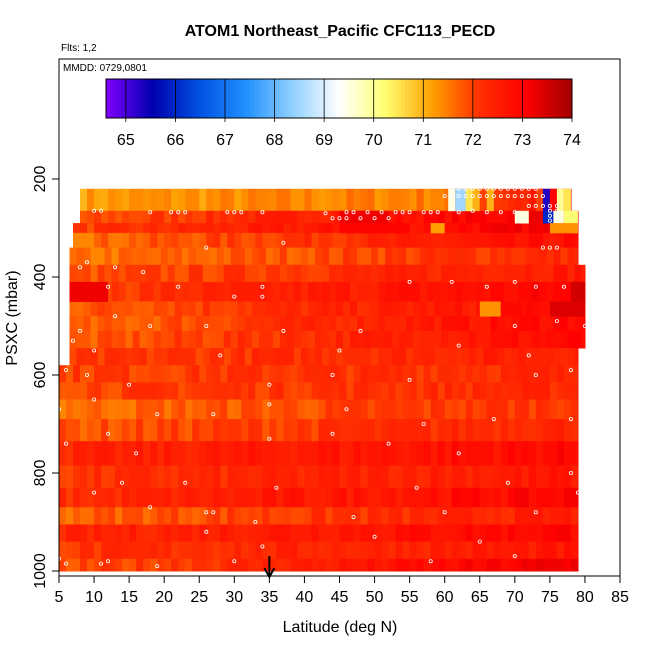  Describe the element at coordinates (40, 571) in the screenshot. I see `y-tick-label: 1000` at that location.